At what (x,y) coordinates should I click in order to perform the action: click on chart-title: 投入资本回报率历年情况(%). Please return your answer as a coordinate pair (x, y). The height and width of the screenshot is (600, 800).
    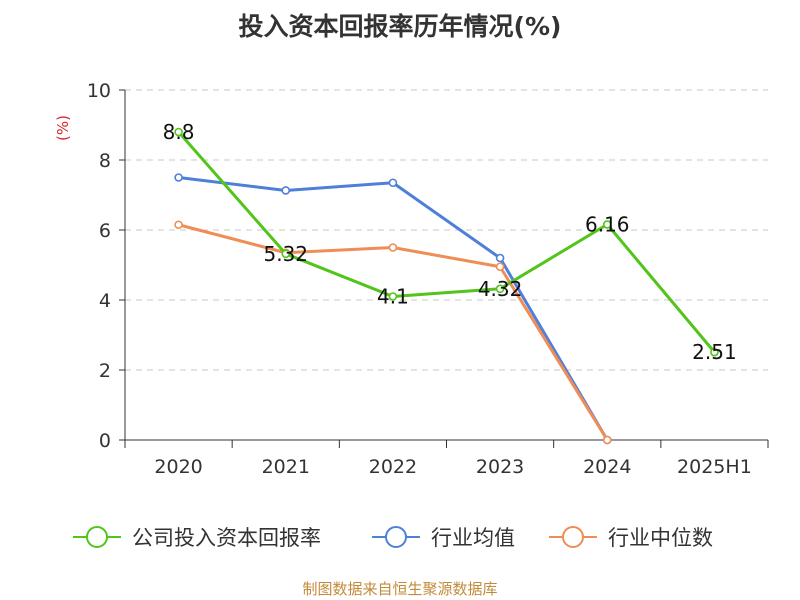
    Looking at the image, I should click on (400, 26).